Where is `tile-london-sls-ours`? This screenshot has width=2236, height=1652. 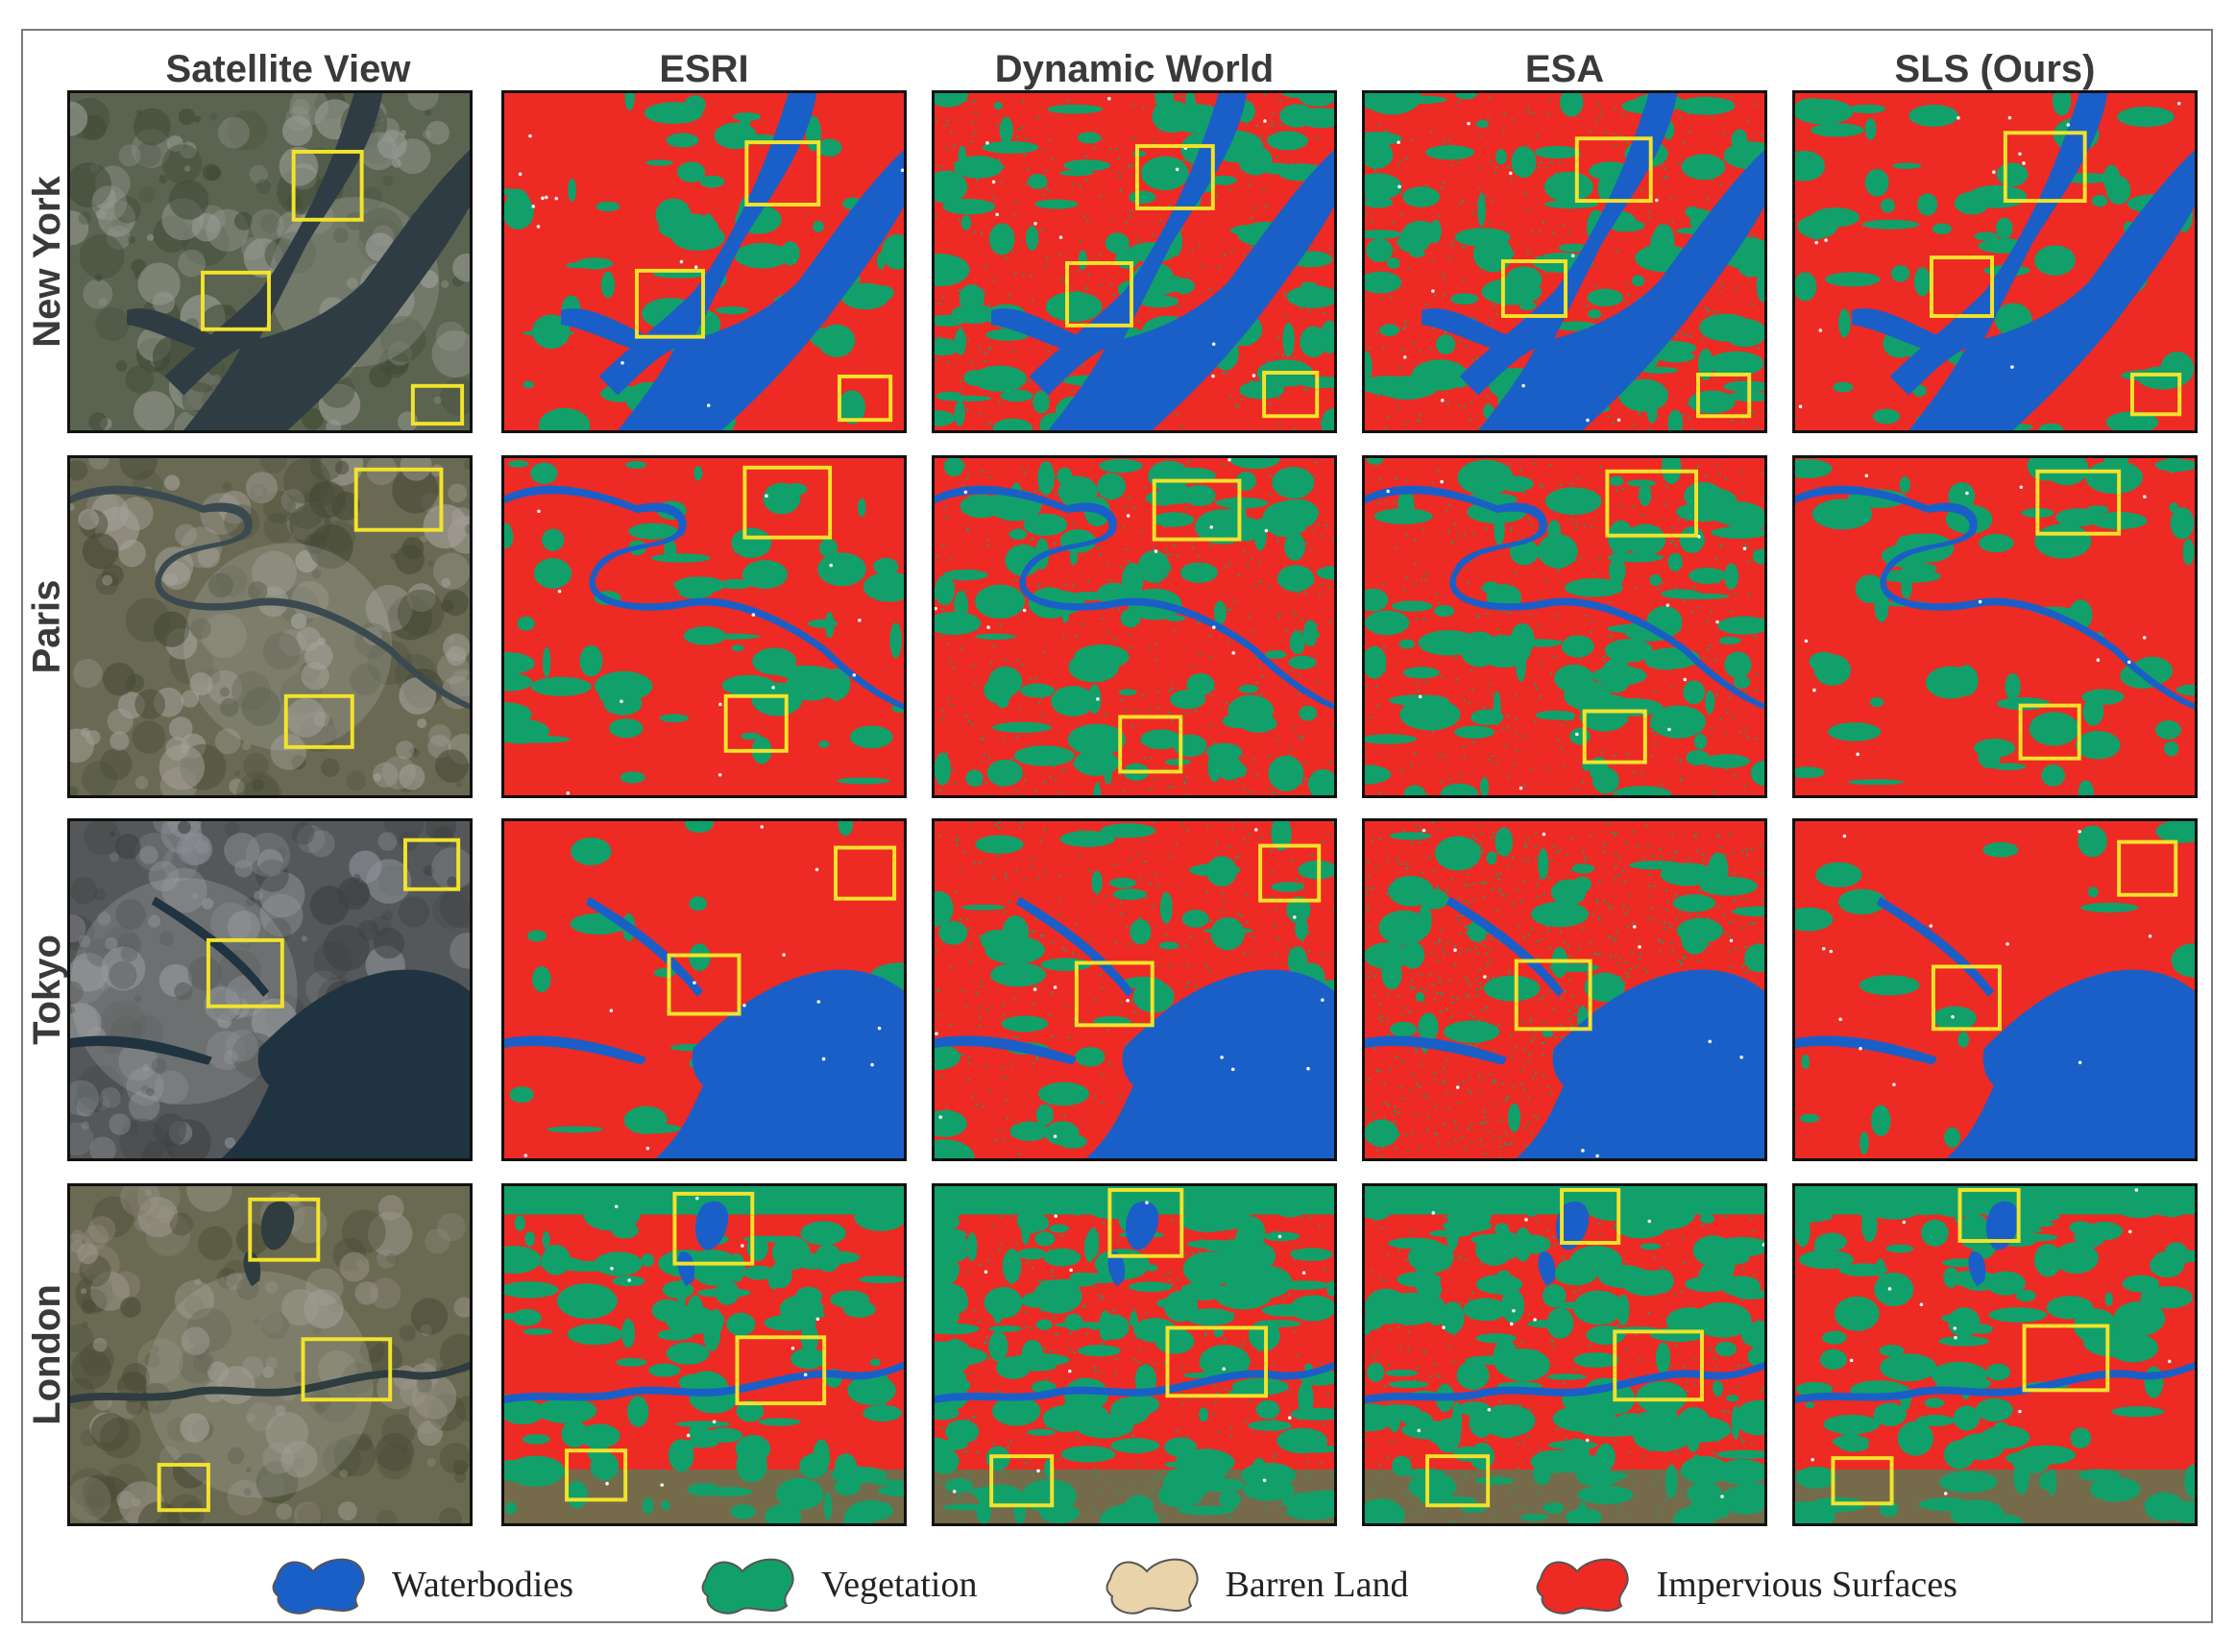 tile-london-sls-ours is located at coordinates (1995, 1354).